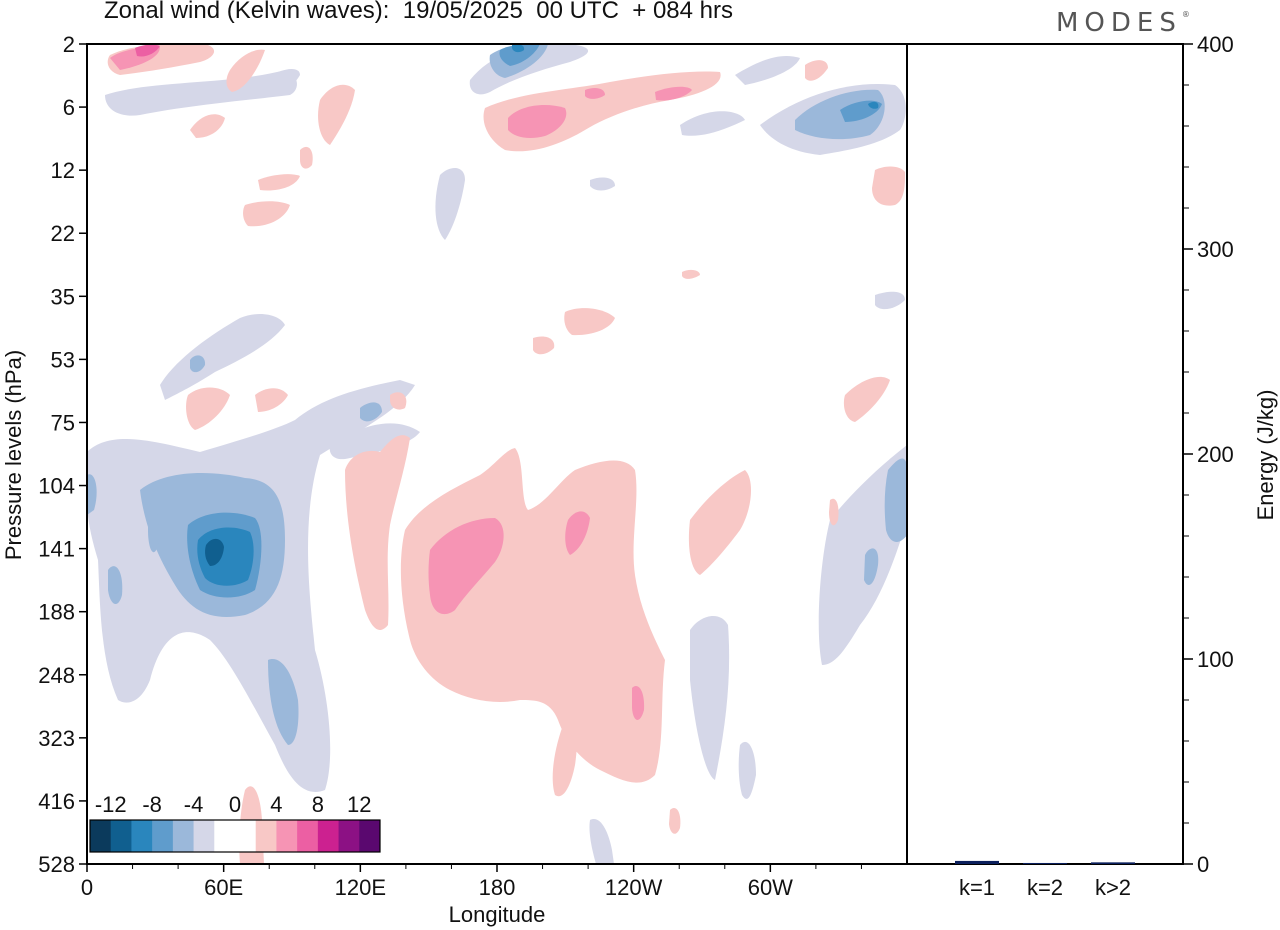 Image resolution: width=1280 pixels, height=930 pixels. I want to click on energy-category-label: k=1, so click(977, 887).